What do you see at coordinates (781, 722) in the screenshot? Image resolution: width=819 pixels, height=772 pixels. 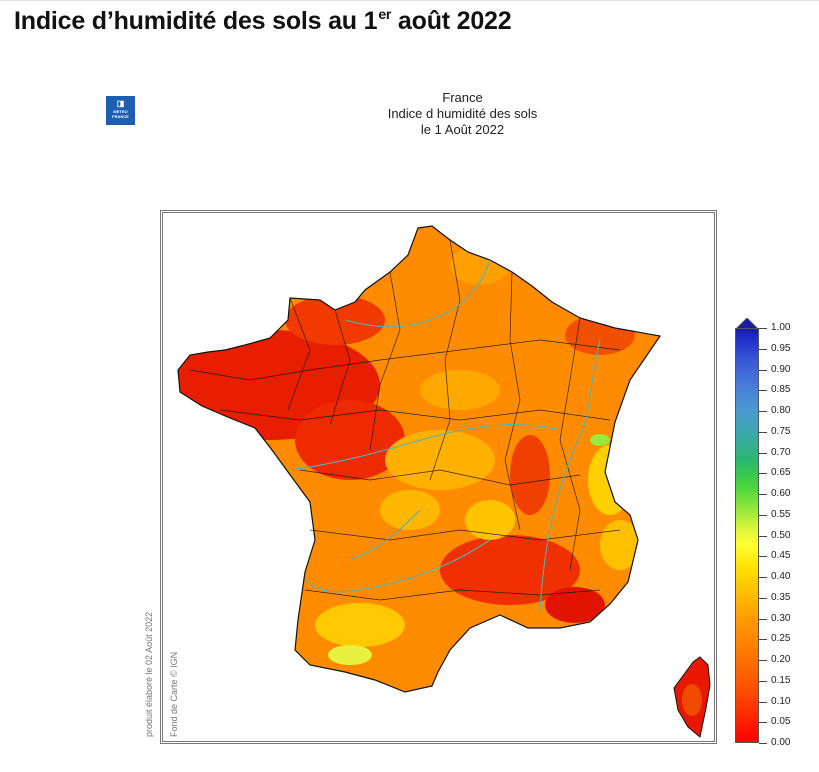 I see `legend-label: 0.05` at bounding box center [781, 722].